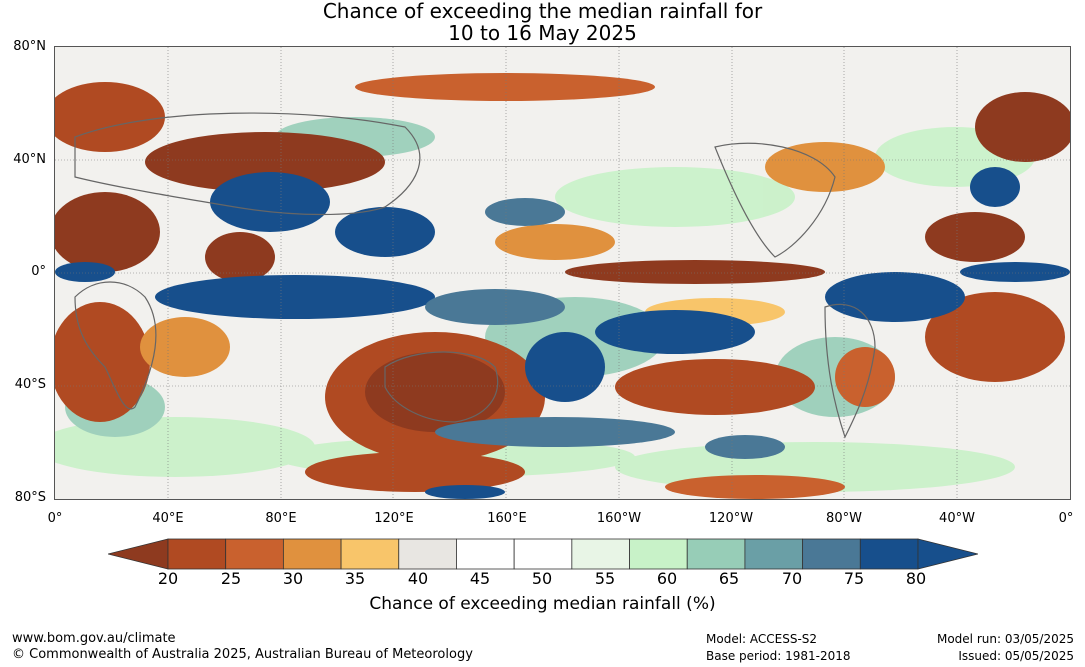  Describe the element at coordinates (29, 159) in the screenshot. I see `lat-label-40n: 40°N` at that location.